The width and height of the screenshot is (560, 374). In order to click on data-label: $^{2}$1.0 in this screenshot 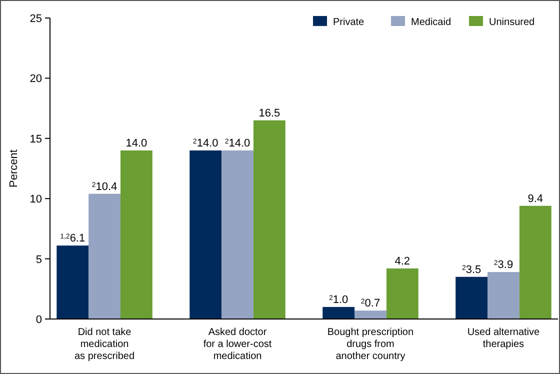, I will do `click(338, 300)`.